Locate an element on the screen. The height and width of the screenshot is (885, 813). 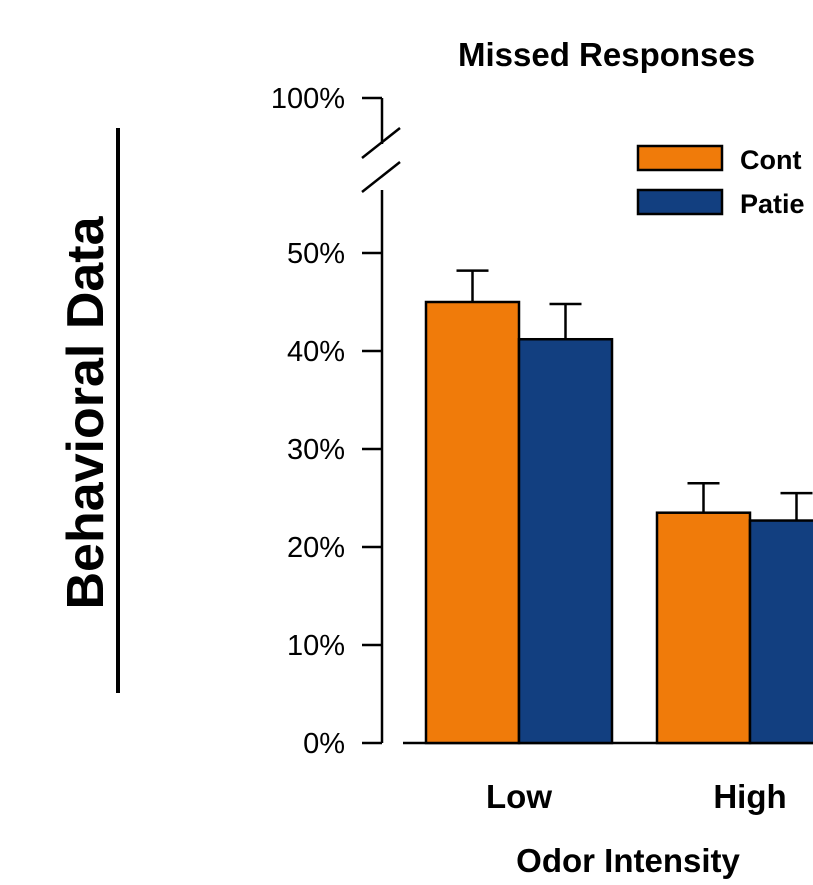
y-tick-label: 30% is located at coordinates (316, 450).